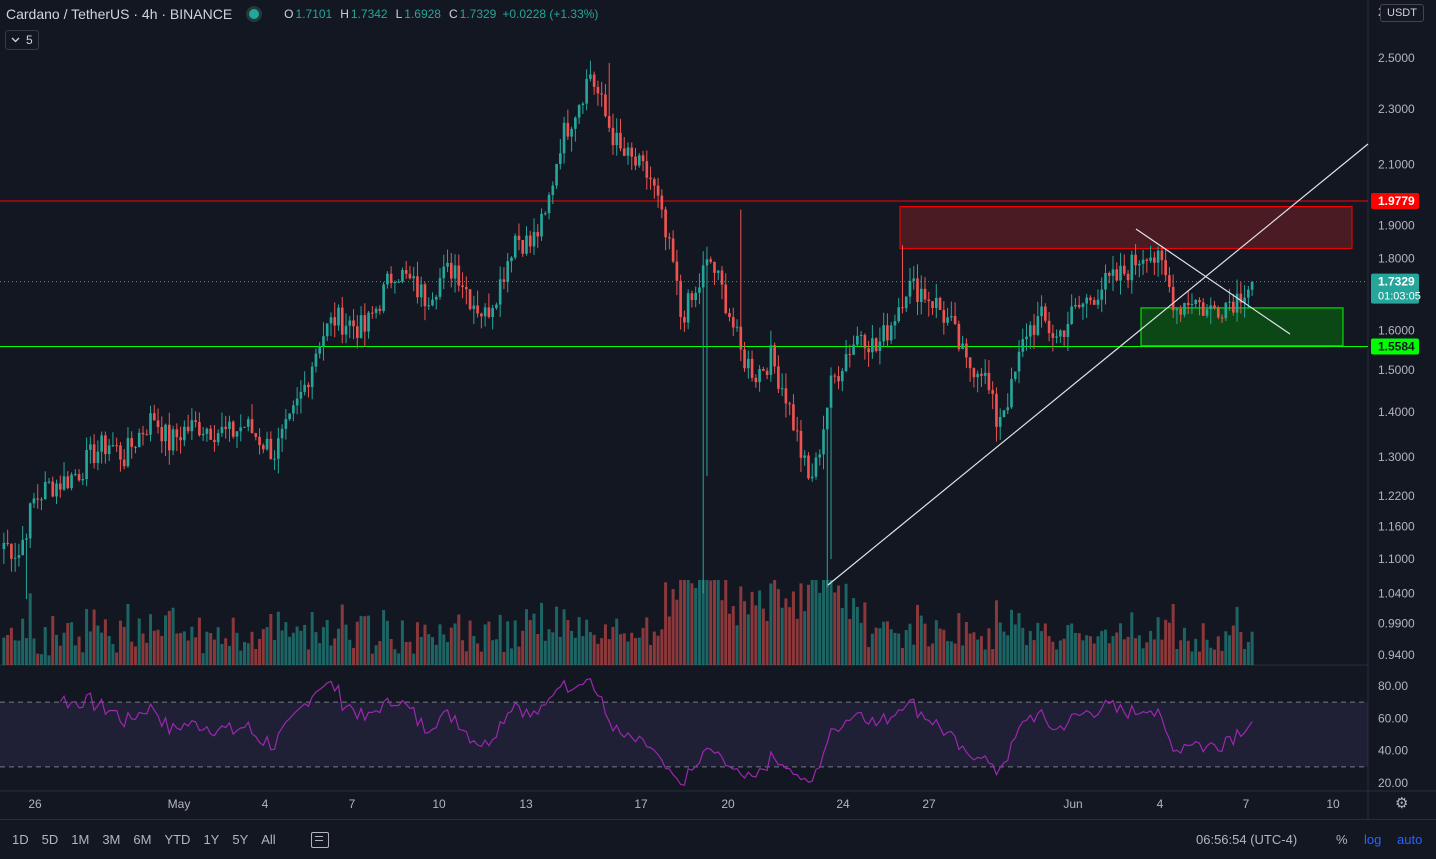  I want to click on range-button-1d: 1D, so click(20, 839).